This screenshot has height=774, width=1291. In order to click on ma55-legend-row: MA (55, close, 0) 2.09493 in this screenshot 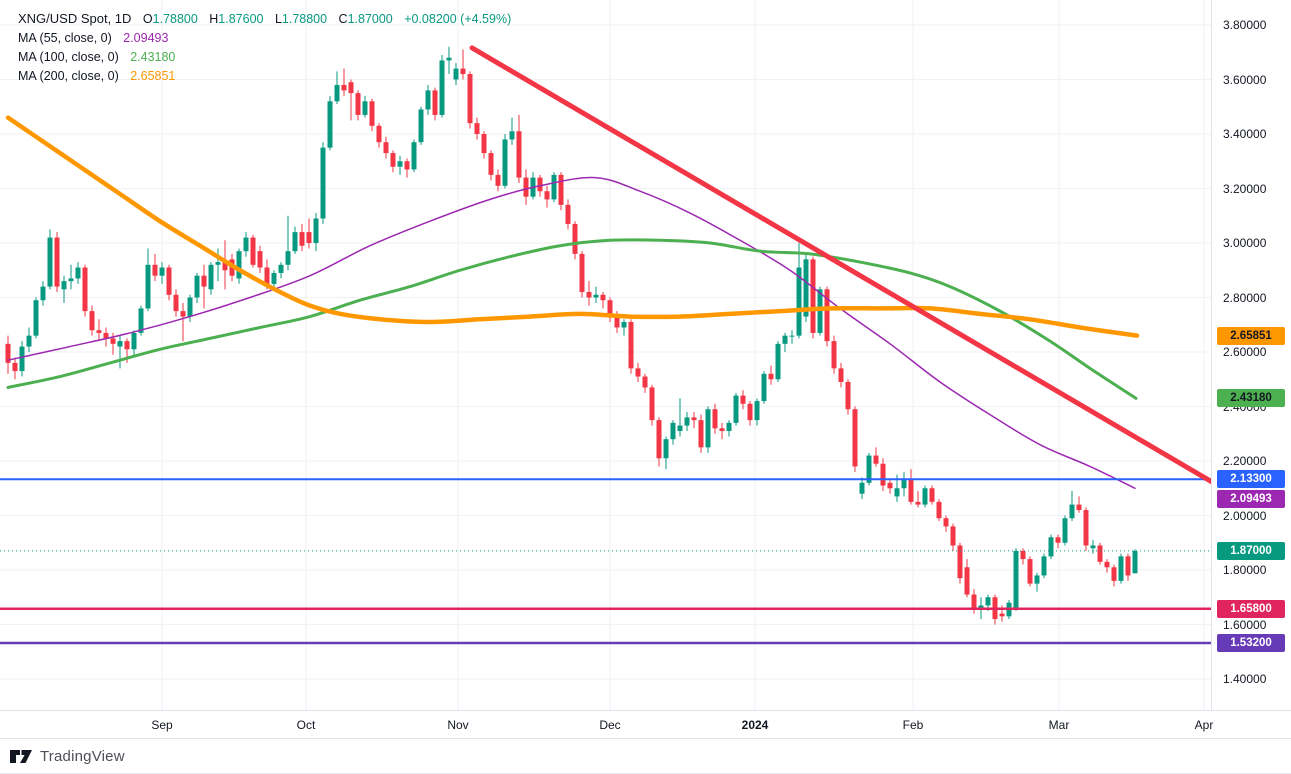, I will do `click(264, 37)`.